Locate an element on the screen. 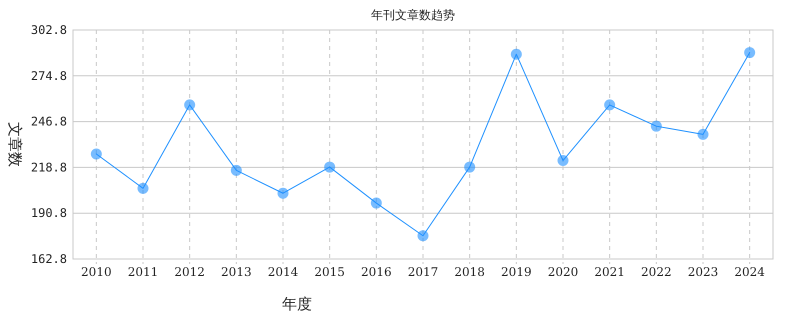 The image size is (798, 330). y-tick-label: 302.8 is located at coordinates (48, 30).